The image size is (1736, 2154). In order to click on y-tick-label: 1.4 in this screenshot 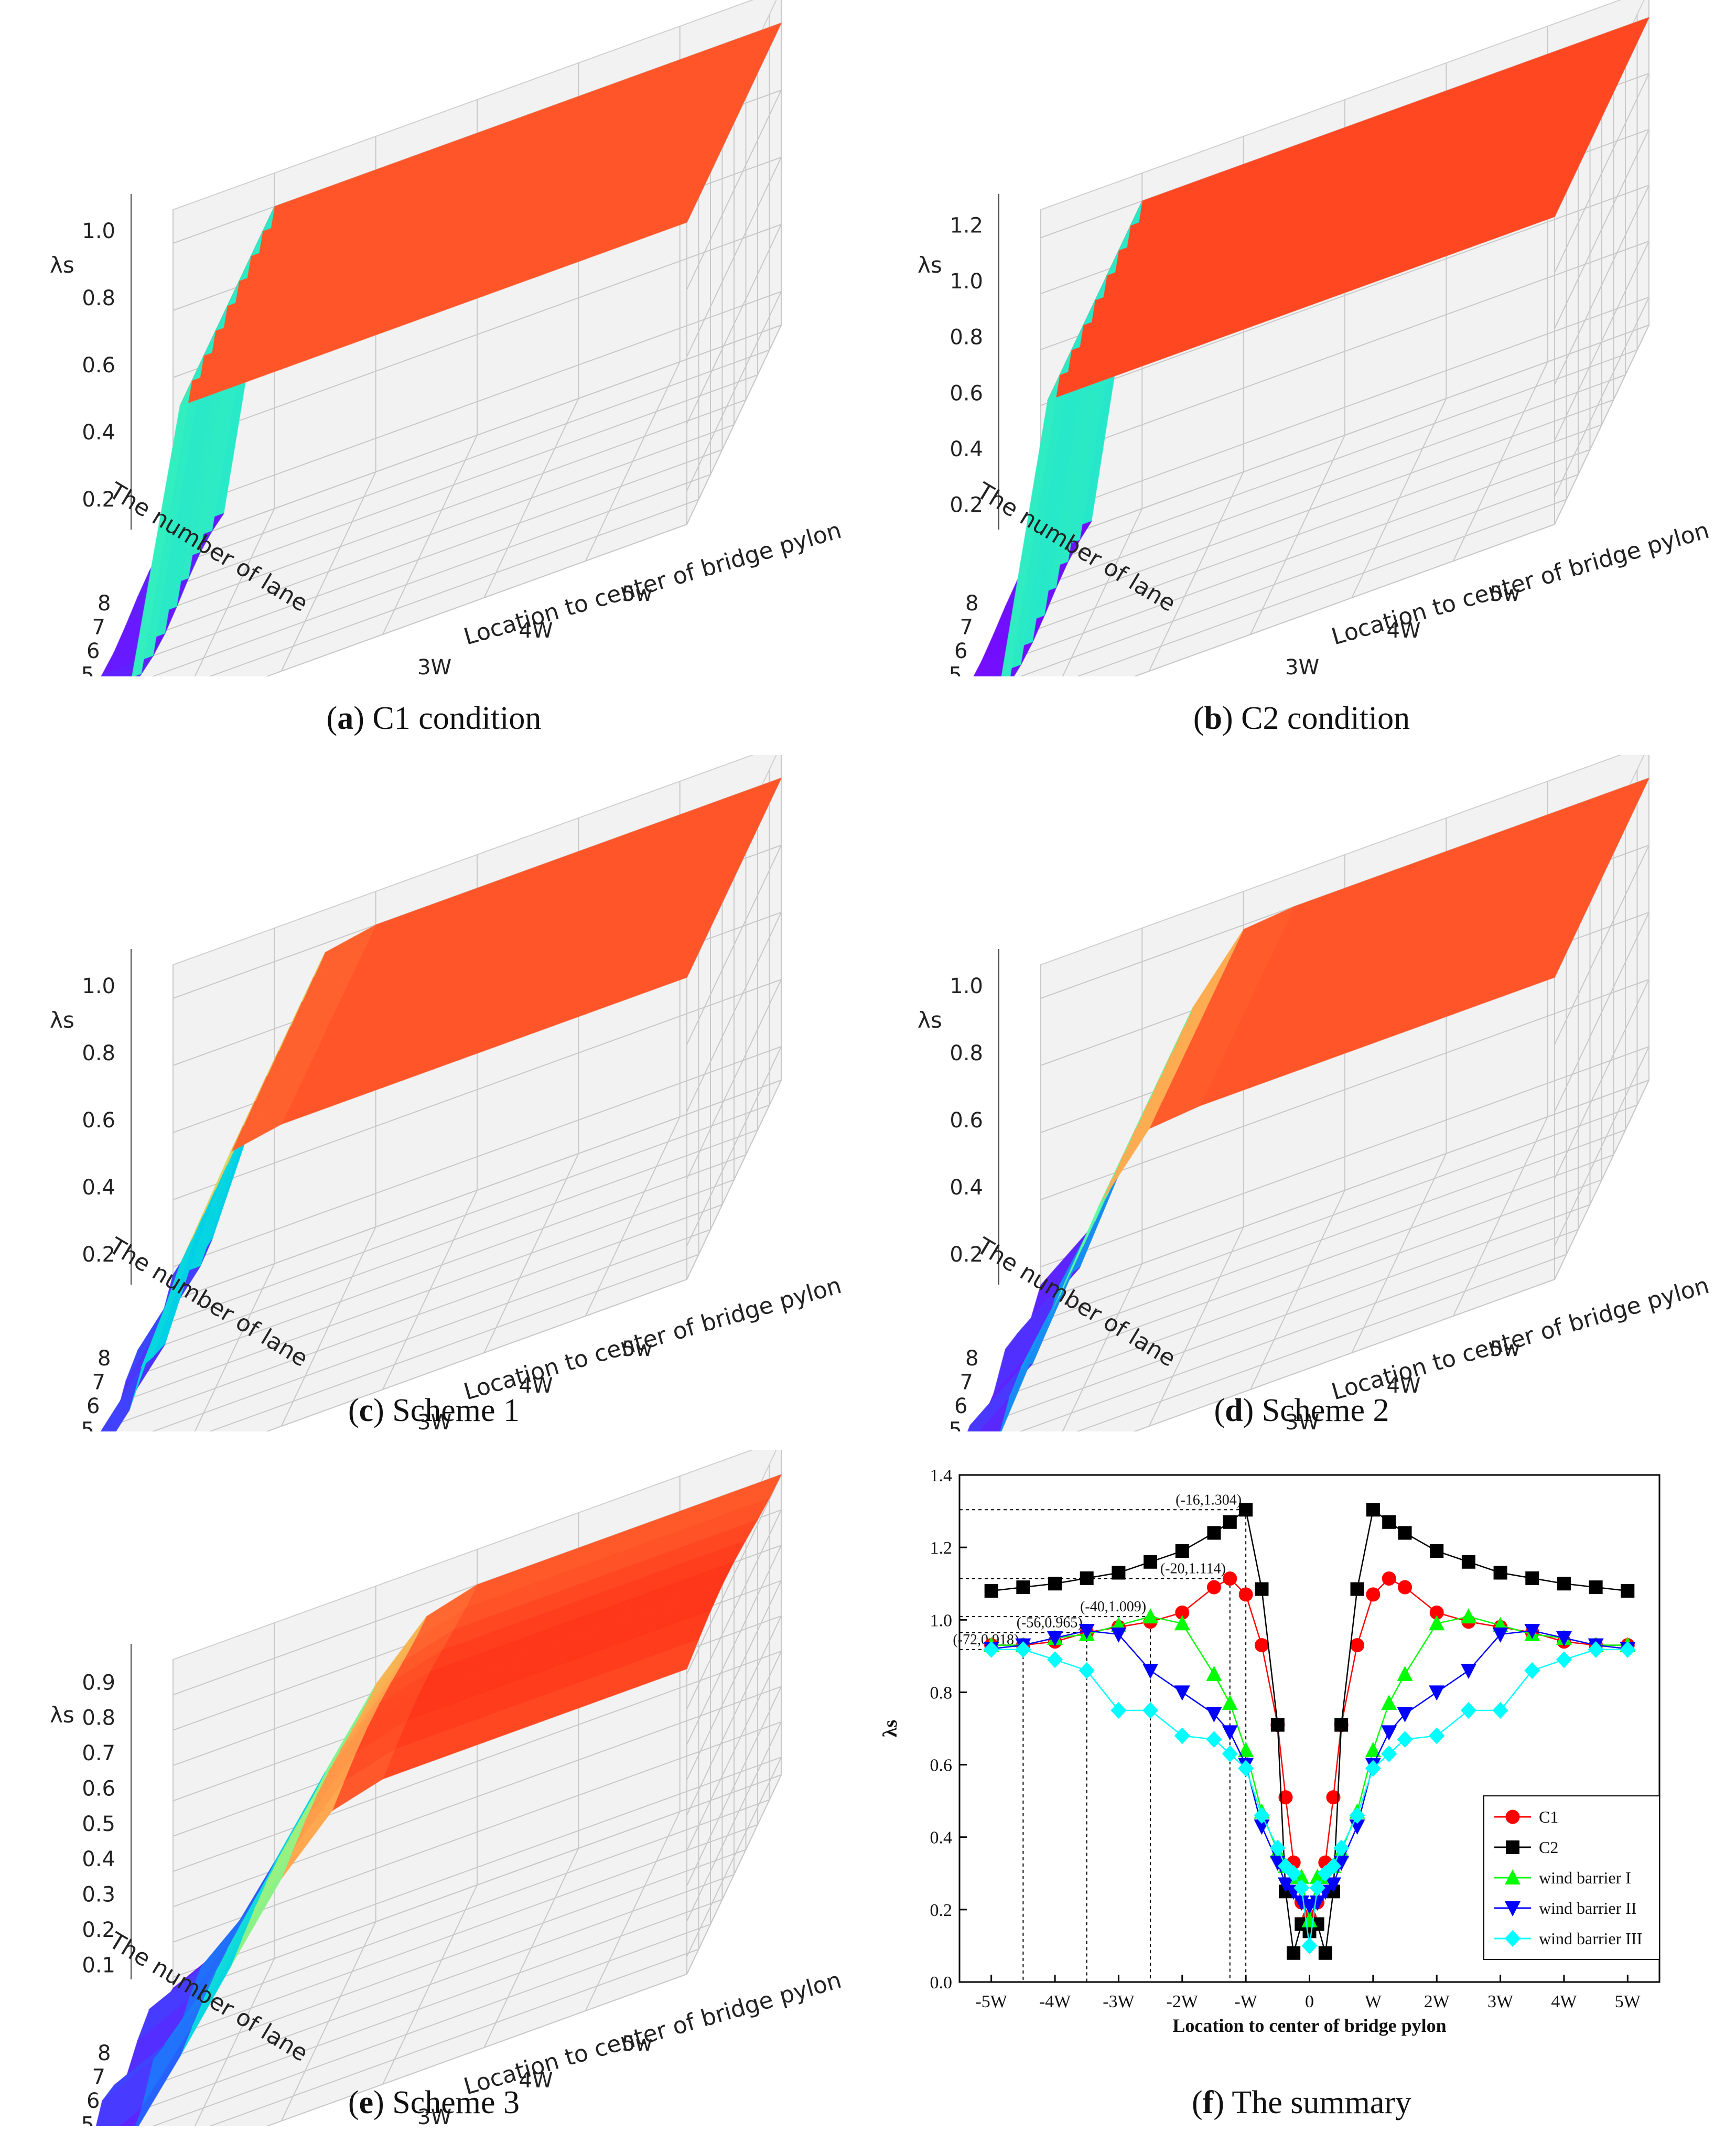, I will do `click(941, 1475)`.